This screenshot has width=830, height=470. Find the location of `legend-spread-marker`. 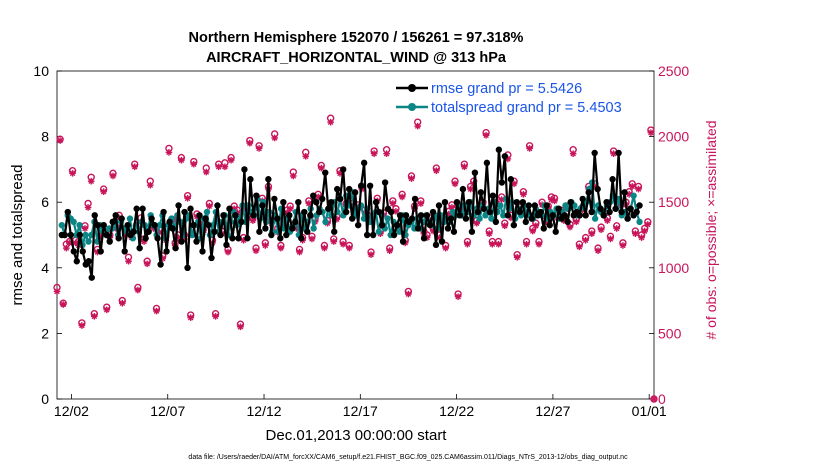

legend-spread-marker is located at coordinates (412, 107).